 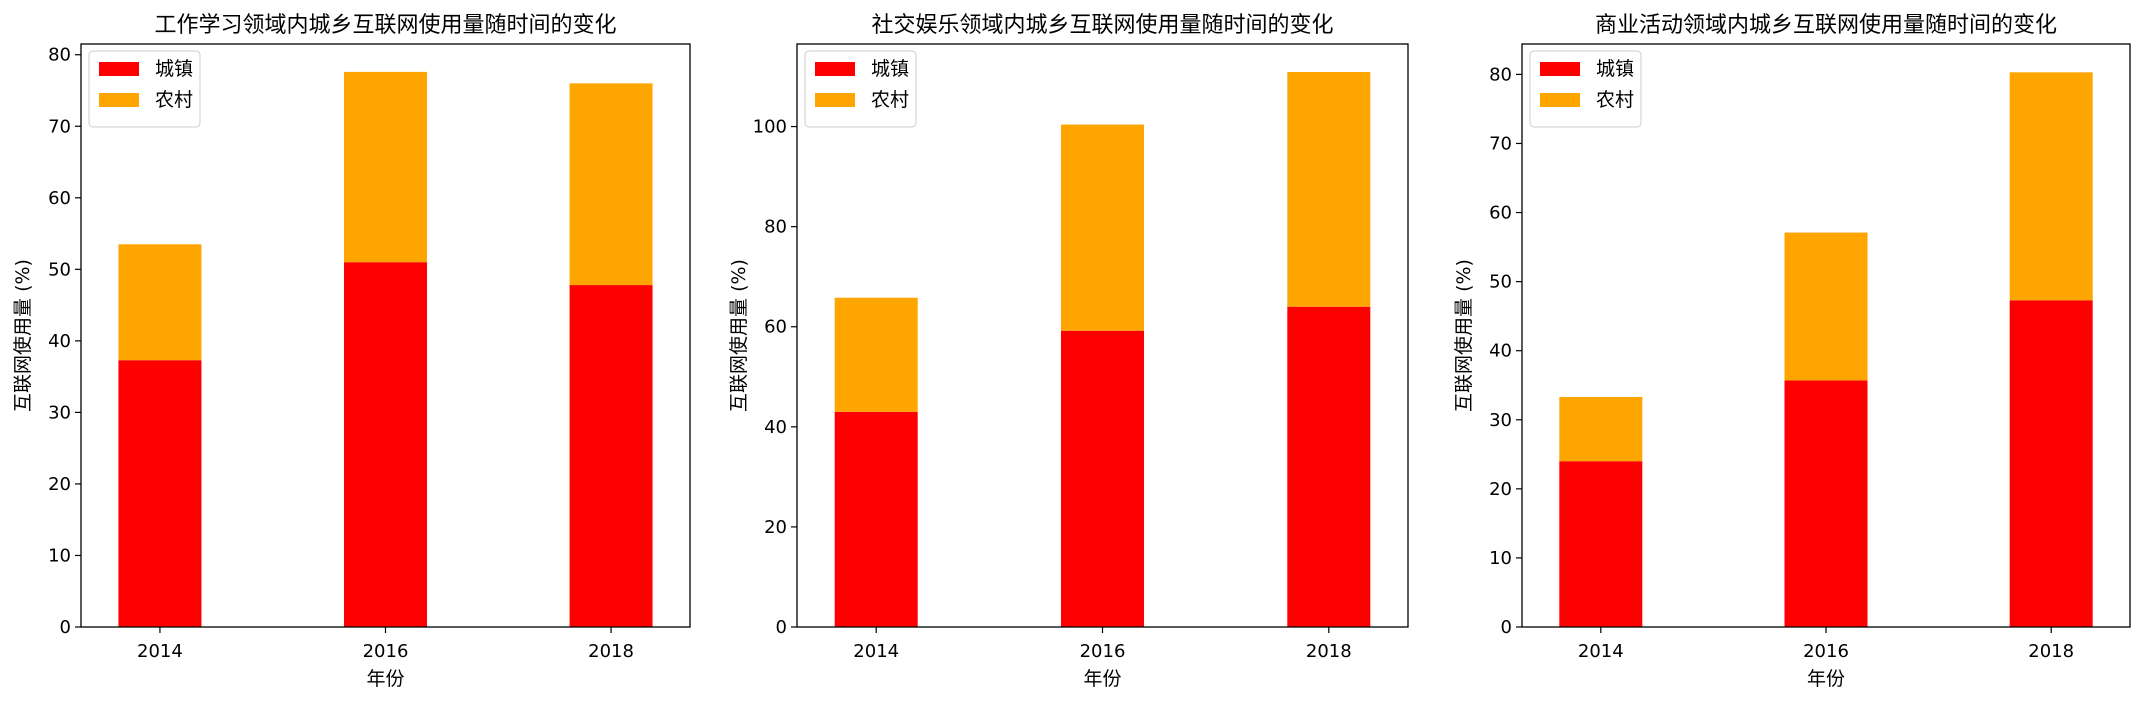 I want to click on y-tick-label: 100, so click(x=770, y=127).